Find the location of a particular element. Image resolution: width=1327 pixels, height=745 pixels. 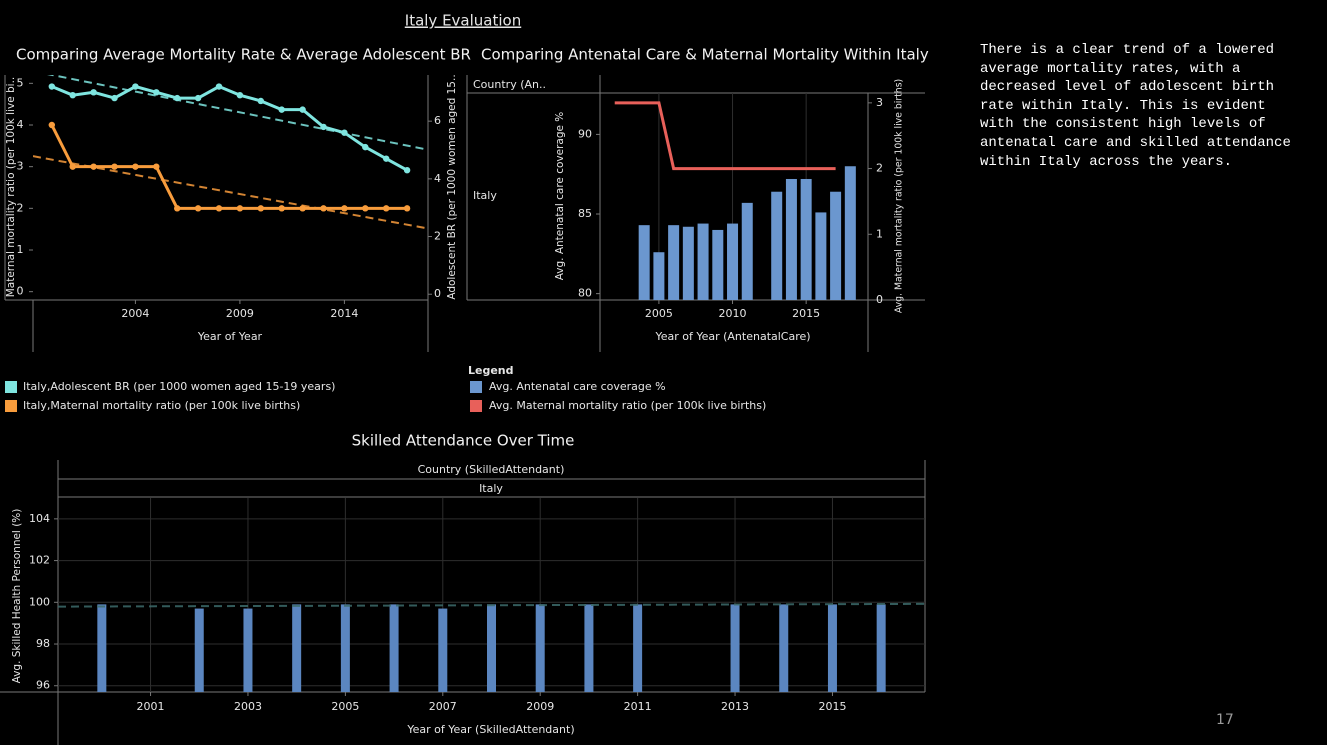

chart-title: Skilled Attendance Over Time is located at coordinates (463, 441).